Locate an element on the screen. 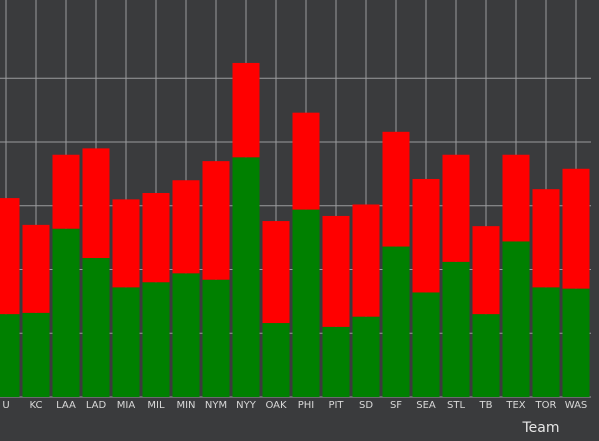  x-tick-label: LAD is located at coordinates (96, 405).